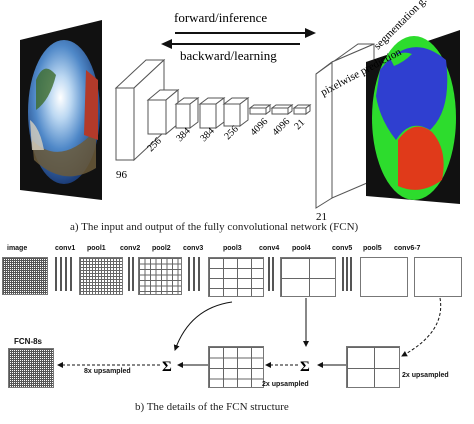 The width and height of the screenshot is (474, 424). I want to click on output-num-21: 21, so click(321, 217).